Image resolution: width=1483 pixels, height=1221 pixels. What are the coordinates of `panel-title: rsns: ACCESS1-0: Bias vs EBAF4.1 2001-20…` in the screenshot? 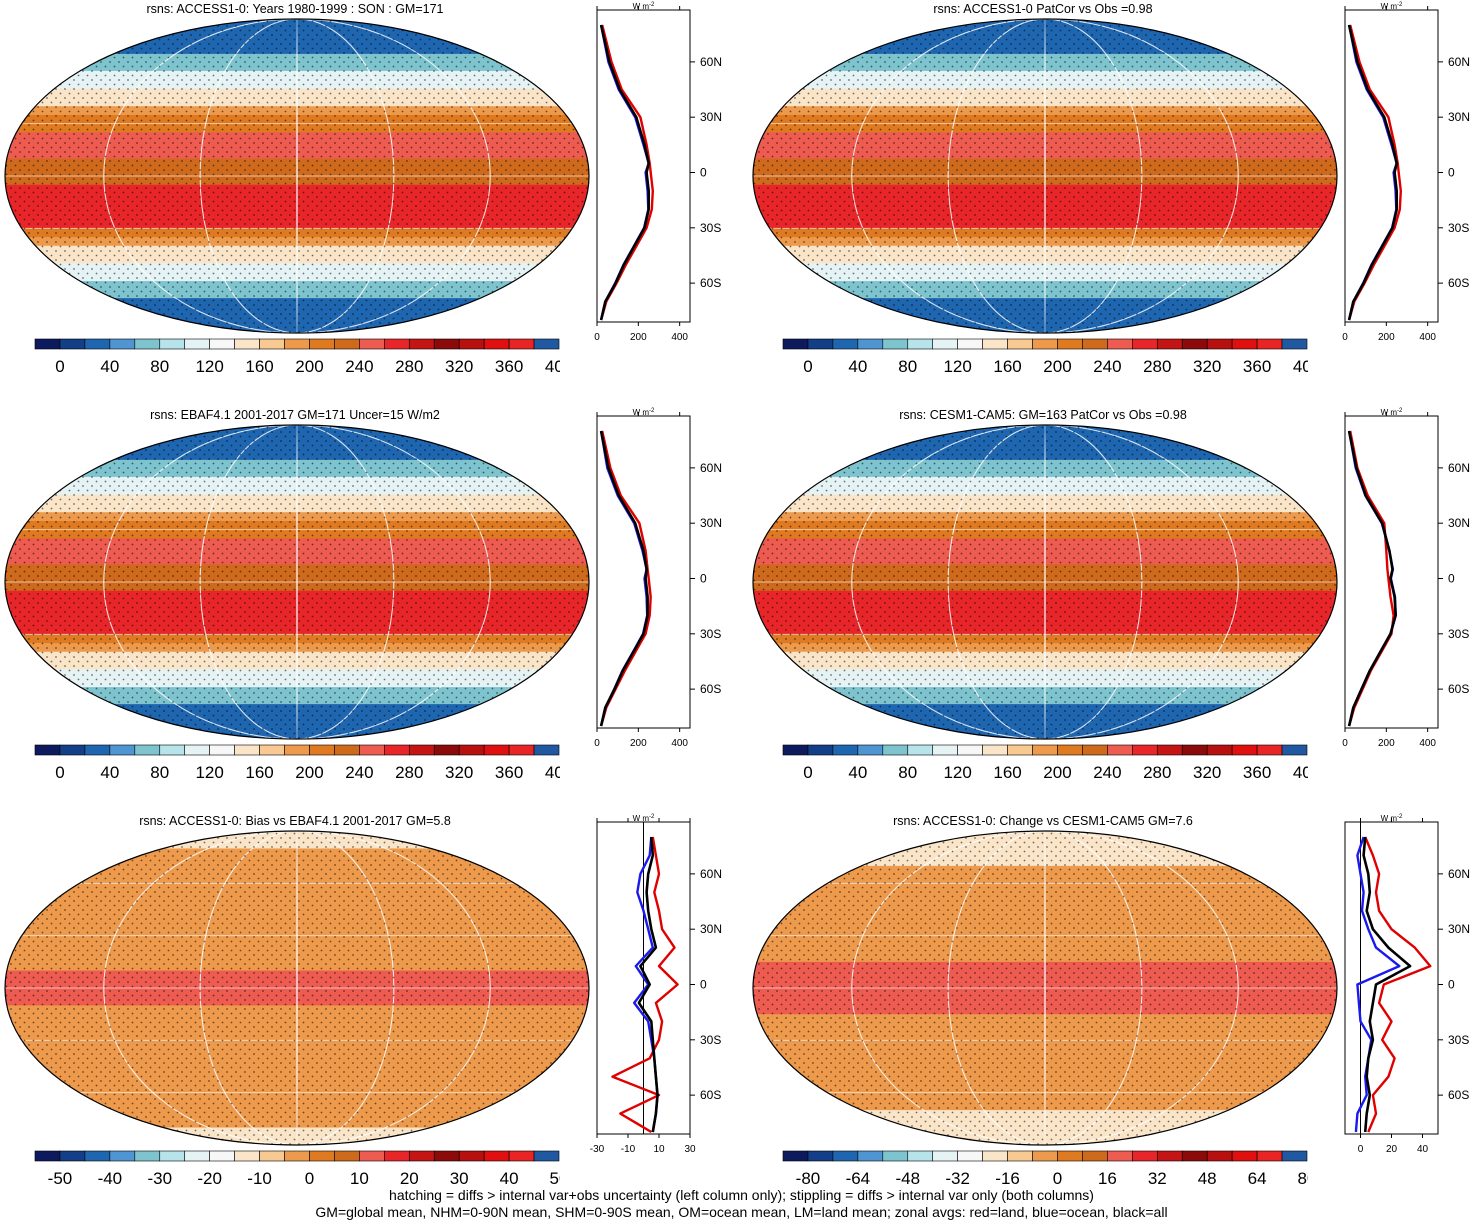 It's located at (295, 821).